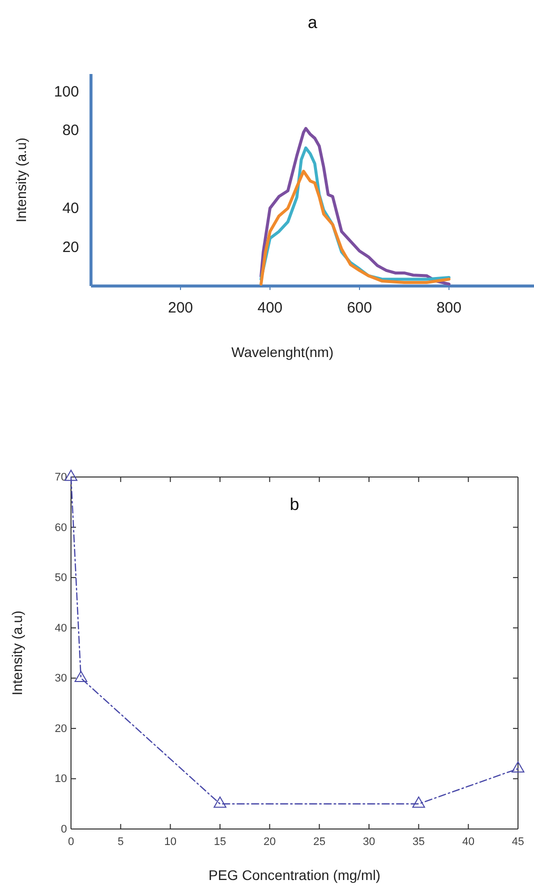 The image size is (534, 887). I want to click on x-tick-label: 20, so click(270, 842).